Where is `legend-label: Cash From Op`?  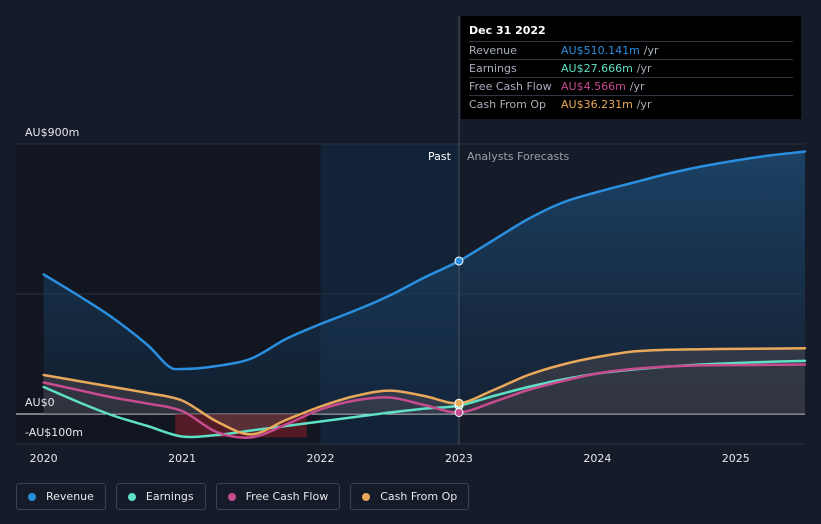 legend-label: Cash From Op is located at coordinates (419, 496).